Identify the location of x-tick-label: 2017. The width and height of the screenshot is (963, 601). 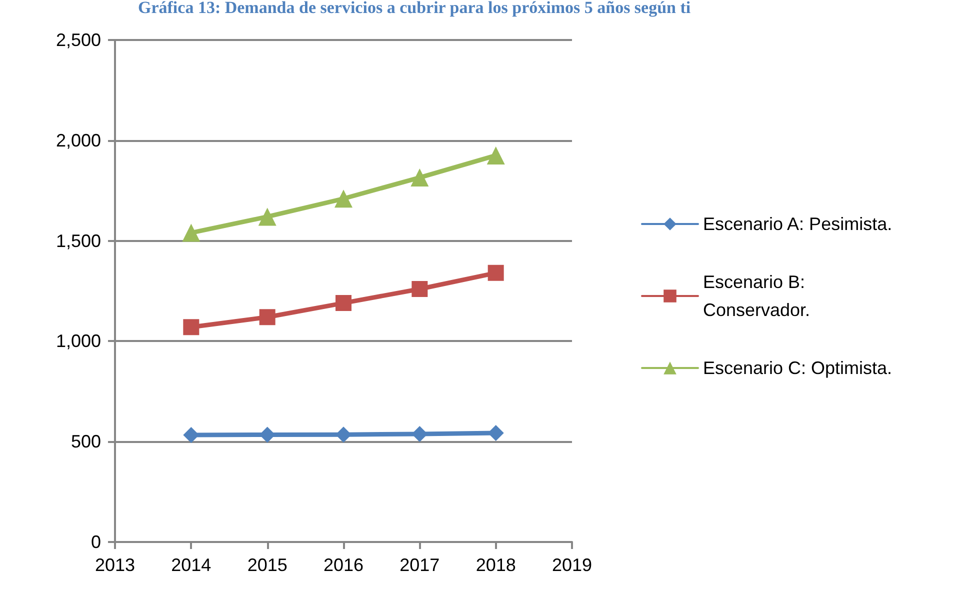
(420, 565).